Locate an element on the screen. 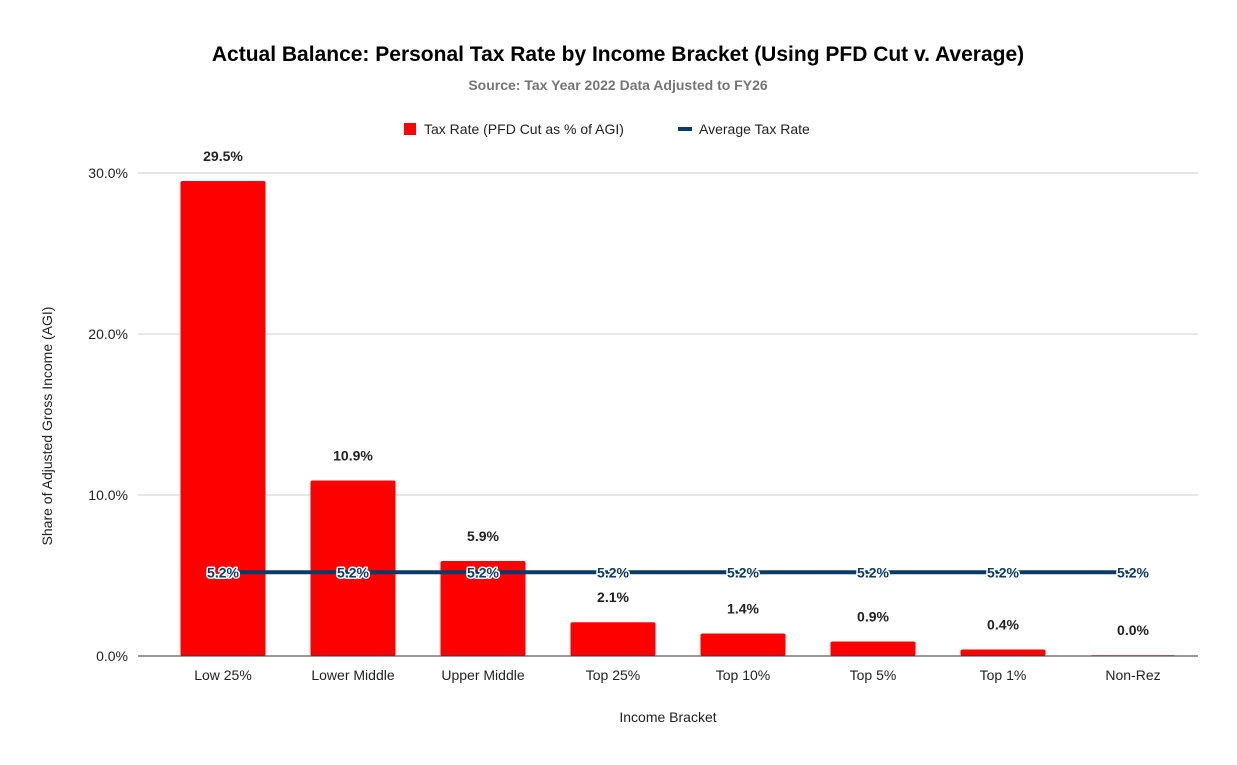 The height and width of the screenshot is (765, 1237). line-labels: 5.2% 5.2% 5.2% 5.2% 5.2% 5.2% 5.2% 5.2% is located at coordinates (678, 572).